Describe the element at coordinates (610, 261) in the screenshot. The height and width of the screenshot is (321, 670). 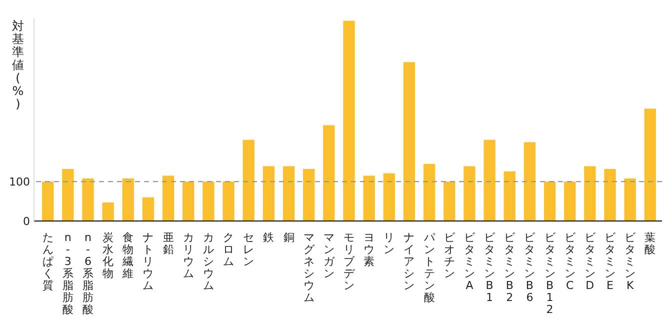
I see `x-tick-label: ビタミンE` at that location.